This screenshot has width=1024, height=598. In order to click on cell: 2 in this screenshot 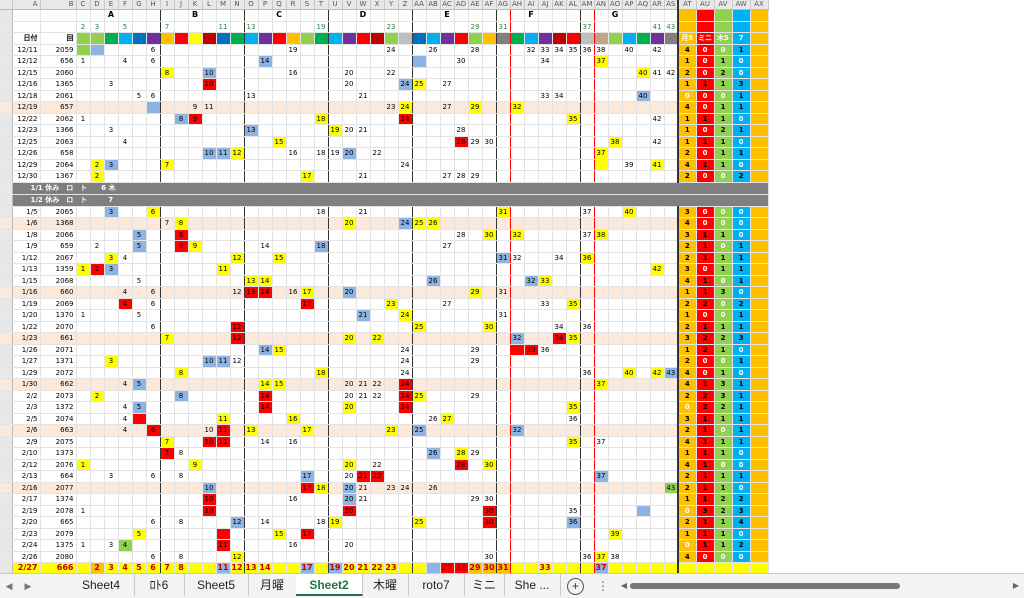, I will do `click(741, 499)`.